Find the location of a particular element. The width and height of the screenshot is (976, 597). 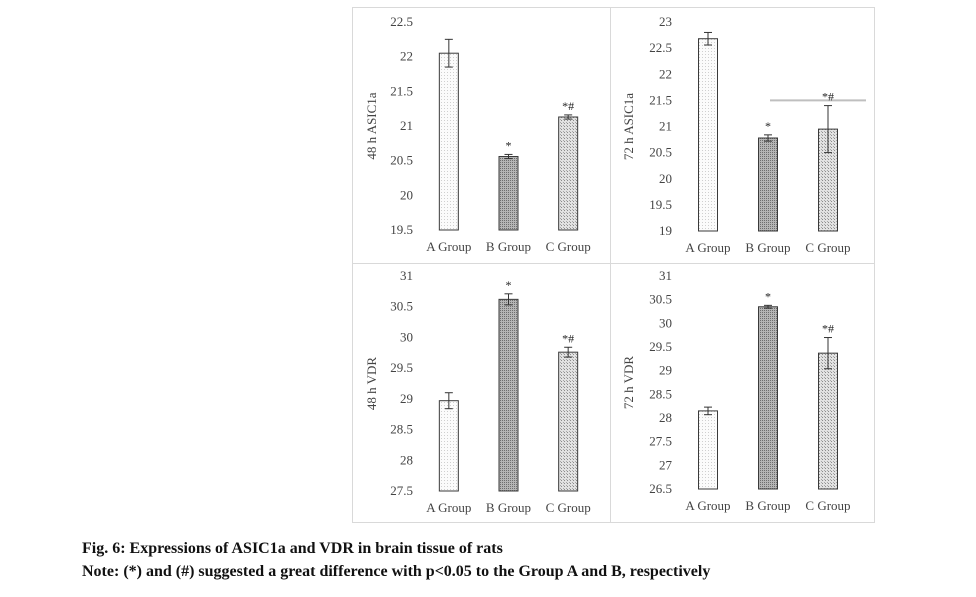

y-axis-label: 48 h VDR is located at coordinates (371, 384).